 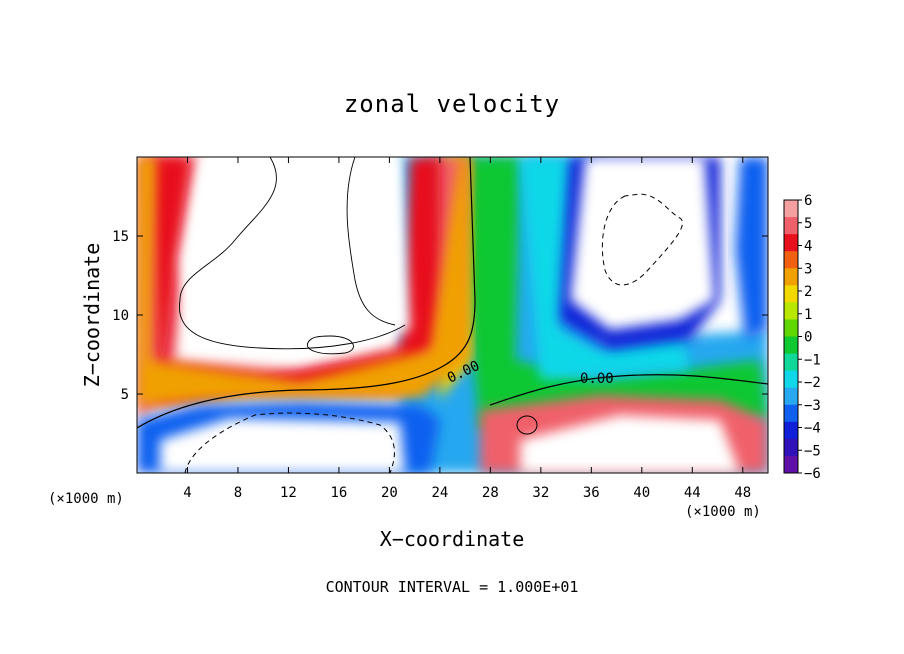 I want to click on field-region-upper-right-white, so click(x=642, y=243).